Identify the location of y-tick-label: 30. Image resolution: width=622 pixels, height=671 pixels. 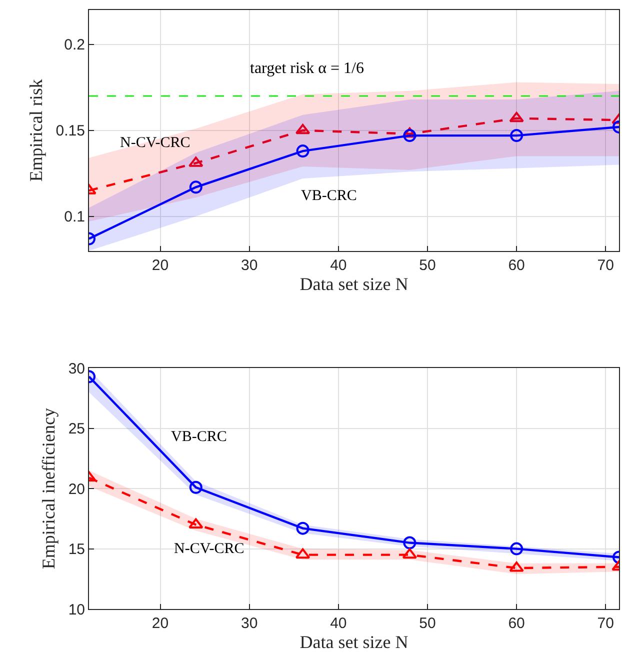
(76, 369).